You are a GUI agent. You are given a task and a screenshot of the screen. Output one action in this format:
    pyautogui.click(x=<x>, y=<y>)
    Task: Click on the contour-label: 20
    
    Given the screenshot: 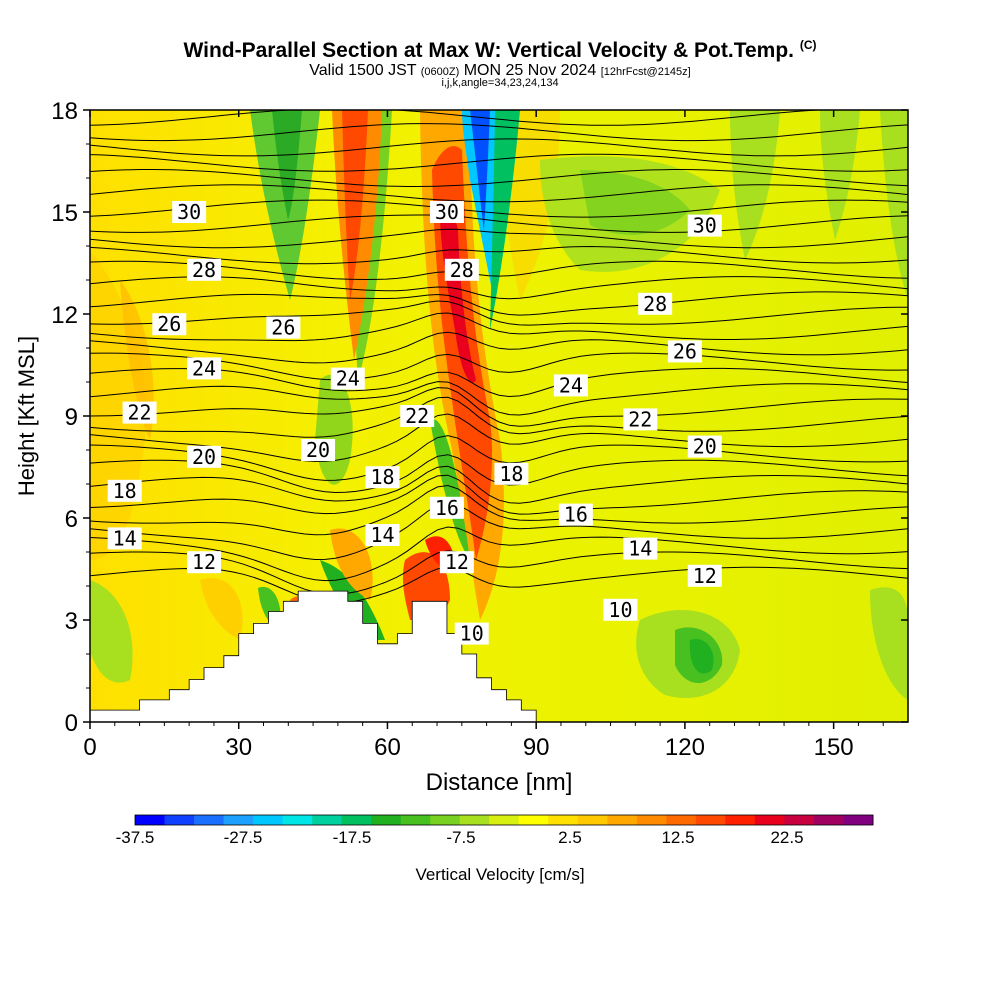 What is the action you would take?
    pyautogui.click(x=204, y=457)
    